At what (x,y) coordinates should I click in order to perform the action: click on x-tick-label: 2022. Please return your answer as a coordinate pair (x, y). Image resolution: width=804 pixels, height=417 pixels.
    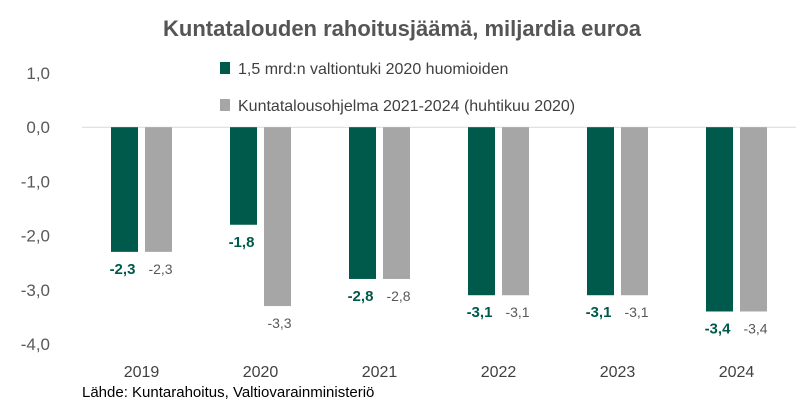
    Looking at the image, I should click on (499, 372).